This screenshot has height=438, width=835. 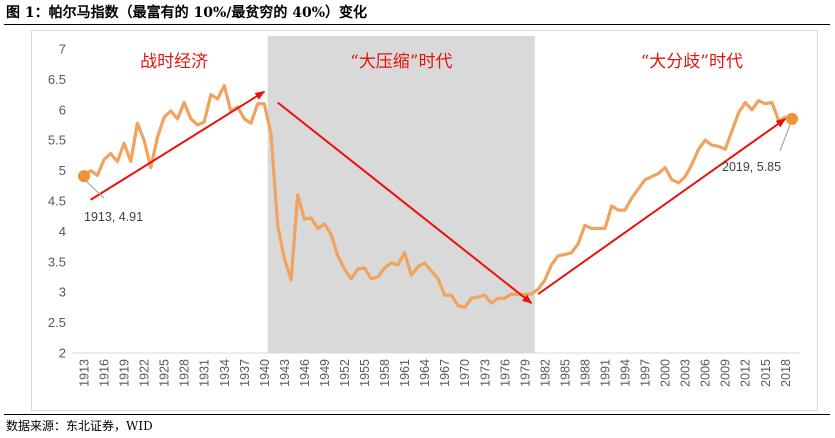 I want to click on x-tick-label: 1994, so click(x=626, y=373).